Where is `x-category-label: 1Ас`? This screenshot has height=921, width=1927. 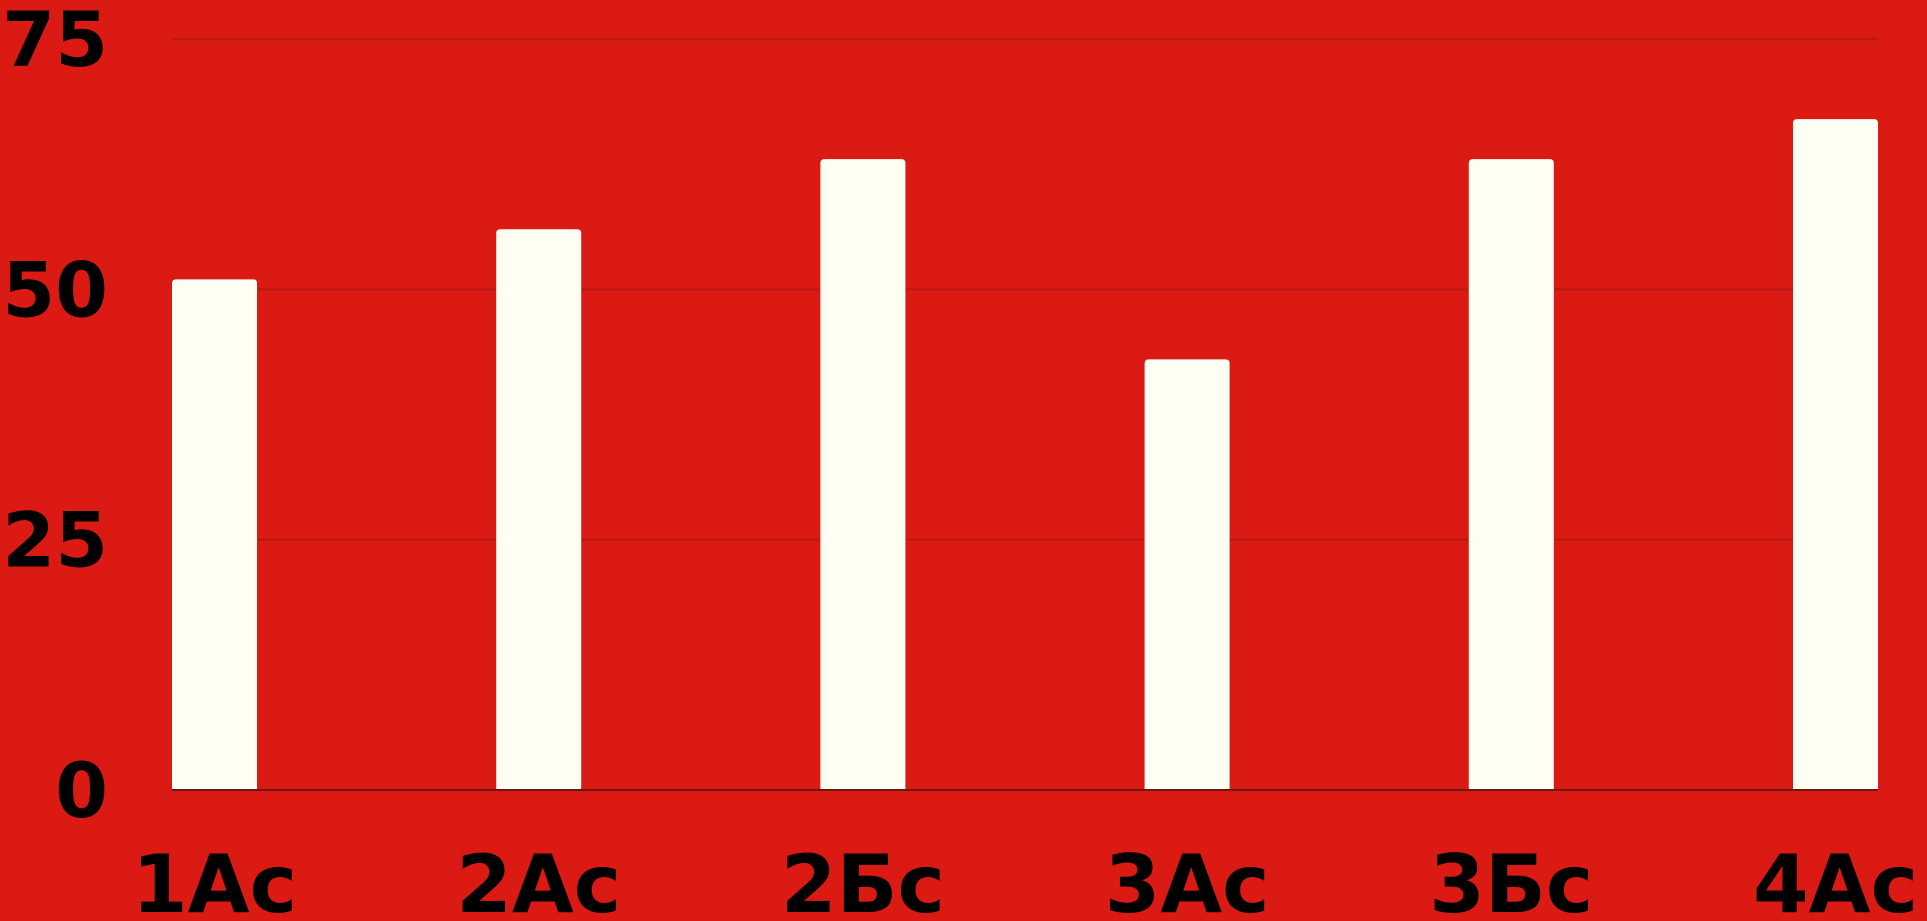 x-category-label: 1Ас is located at coordinates (214, 879).